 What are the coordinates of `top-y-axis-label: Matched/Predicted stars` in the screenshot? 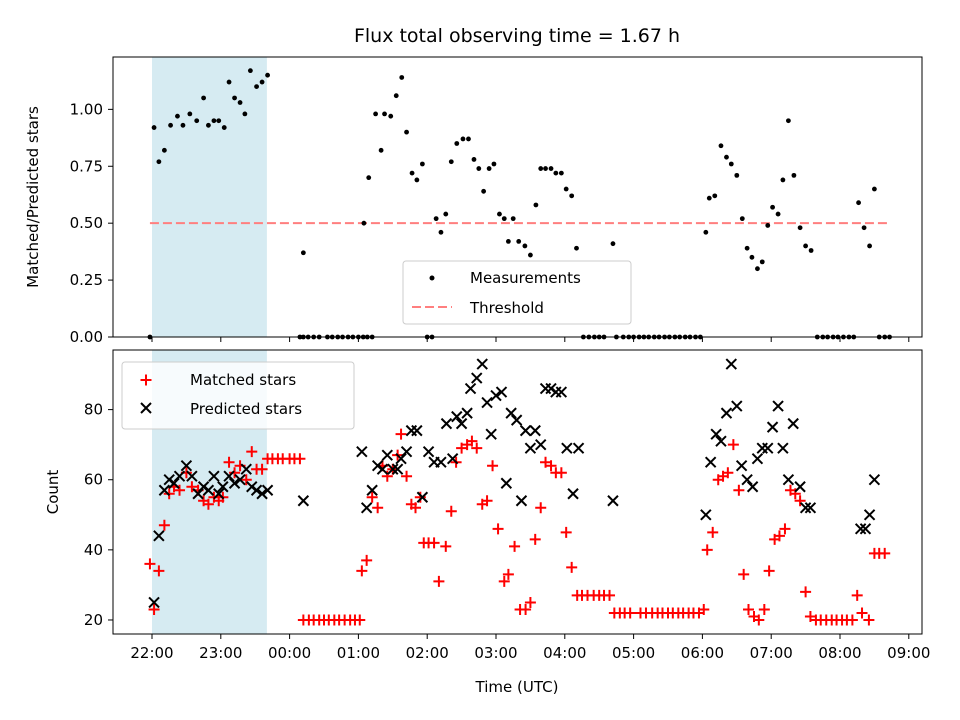 It's located at (33, 197).